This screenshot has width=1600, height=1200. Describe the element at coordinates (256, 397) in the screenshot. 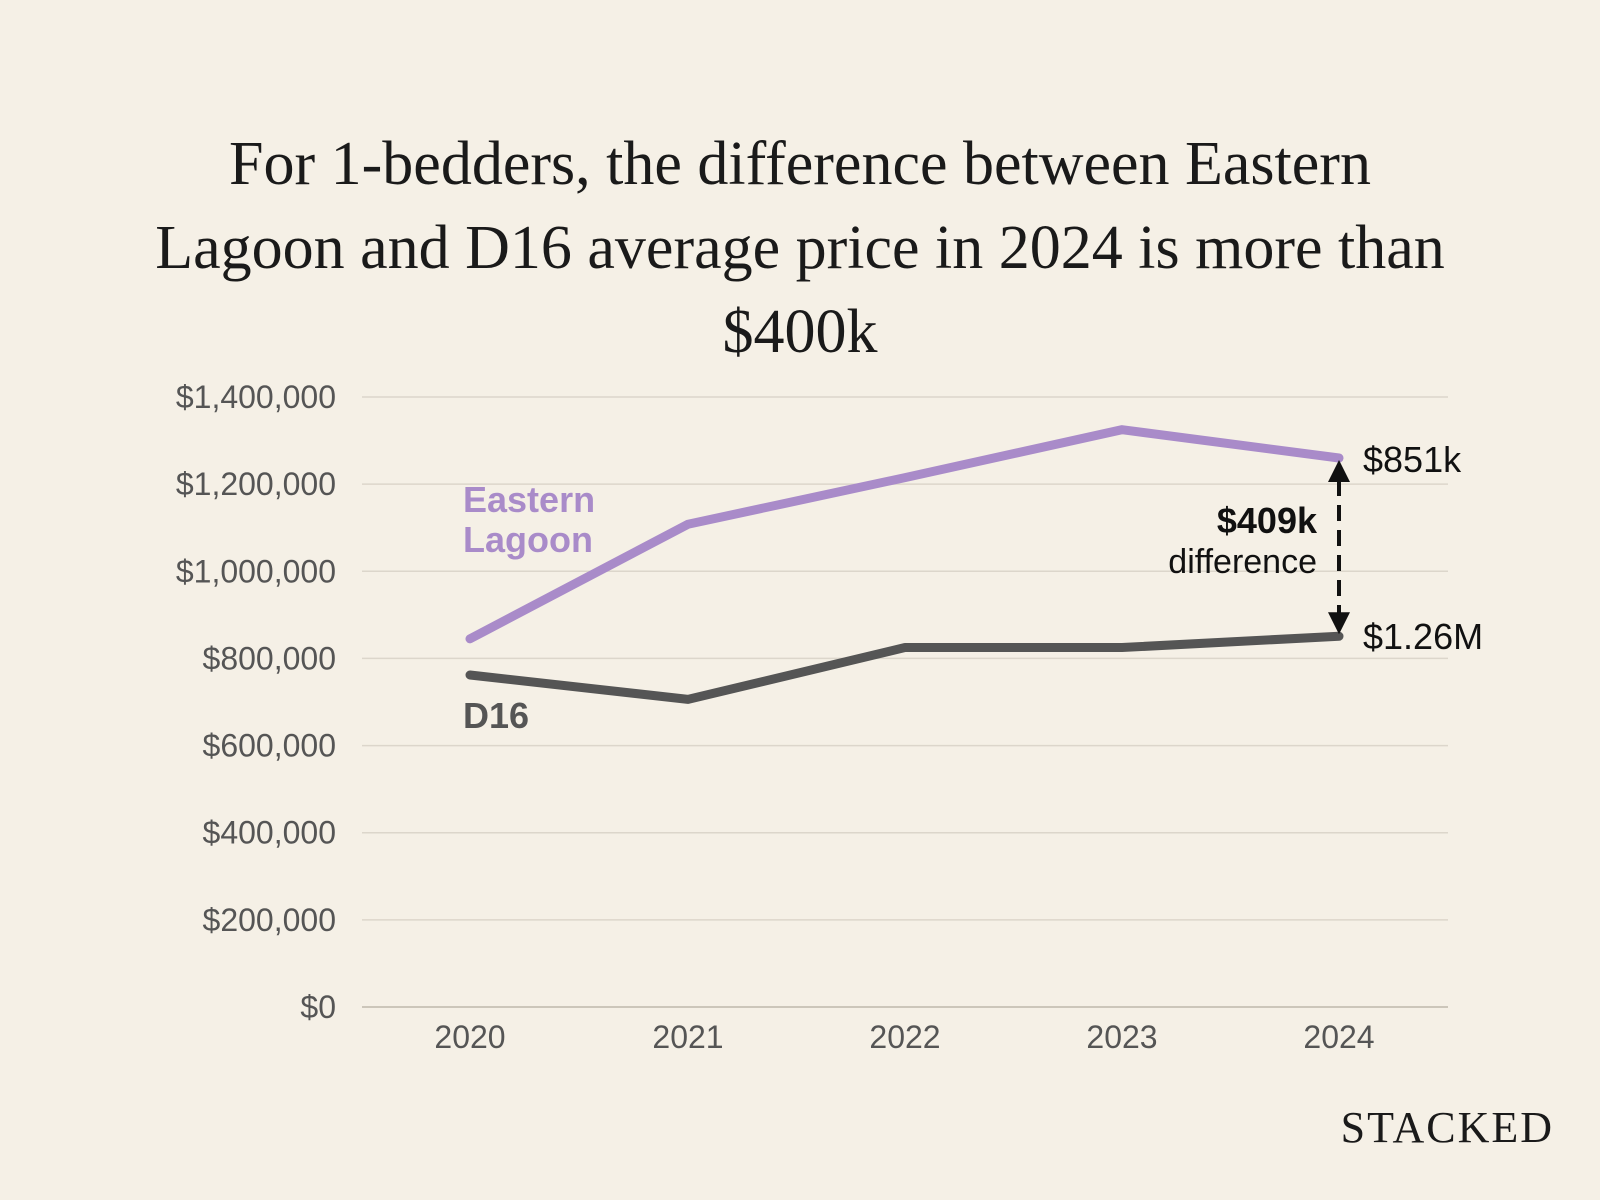

I see `y-tick-label: $1,400,000` at that location.